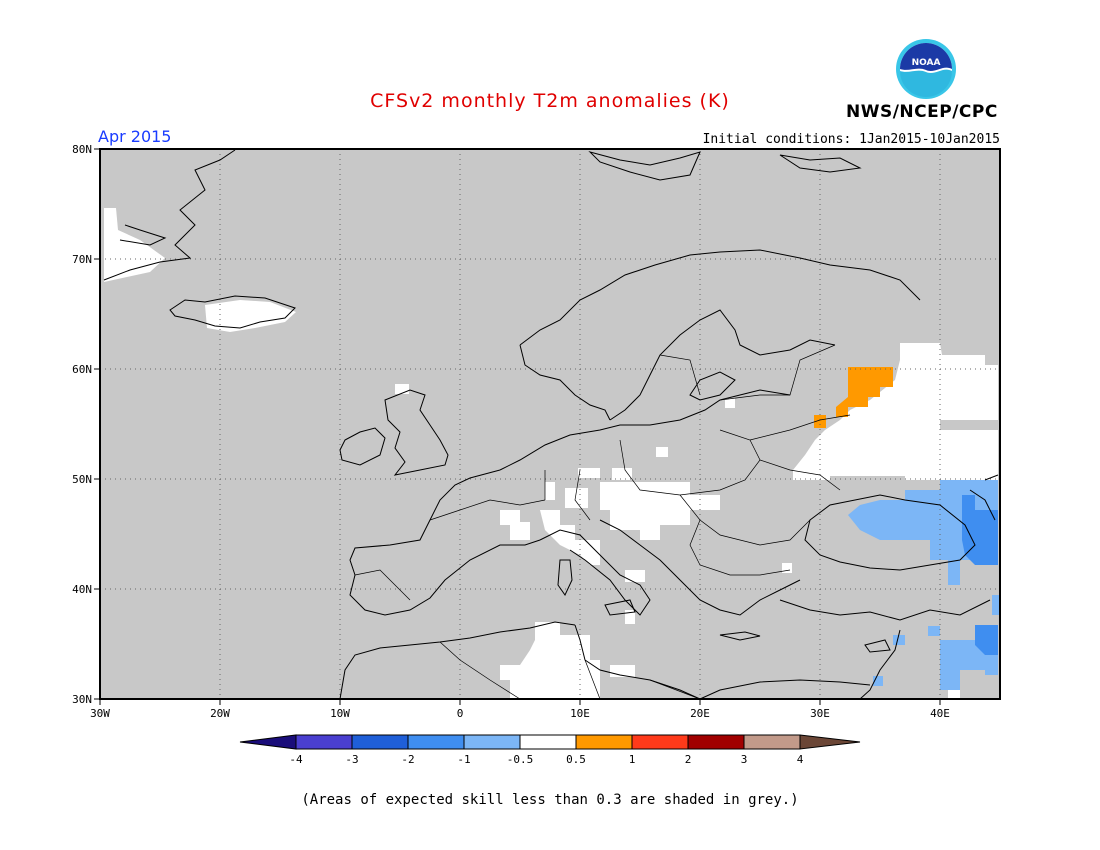 The height and width of the screenshot is (850, 1100). What do you see at coordinates (722, 365) in the screenshot?
I see `baltic-coast` at bounding box center [722, 365].